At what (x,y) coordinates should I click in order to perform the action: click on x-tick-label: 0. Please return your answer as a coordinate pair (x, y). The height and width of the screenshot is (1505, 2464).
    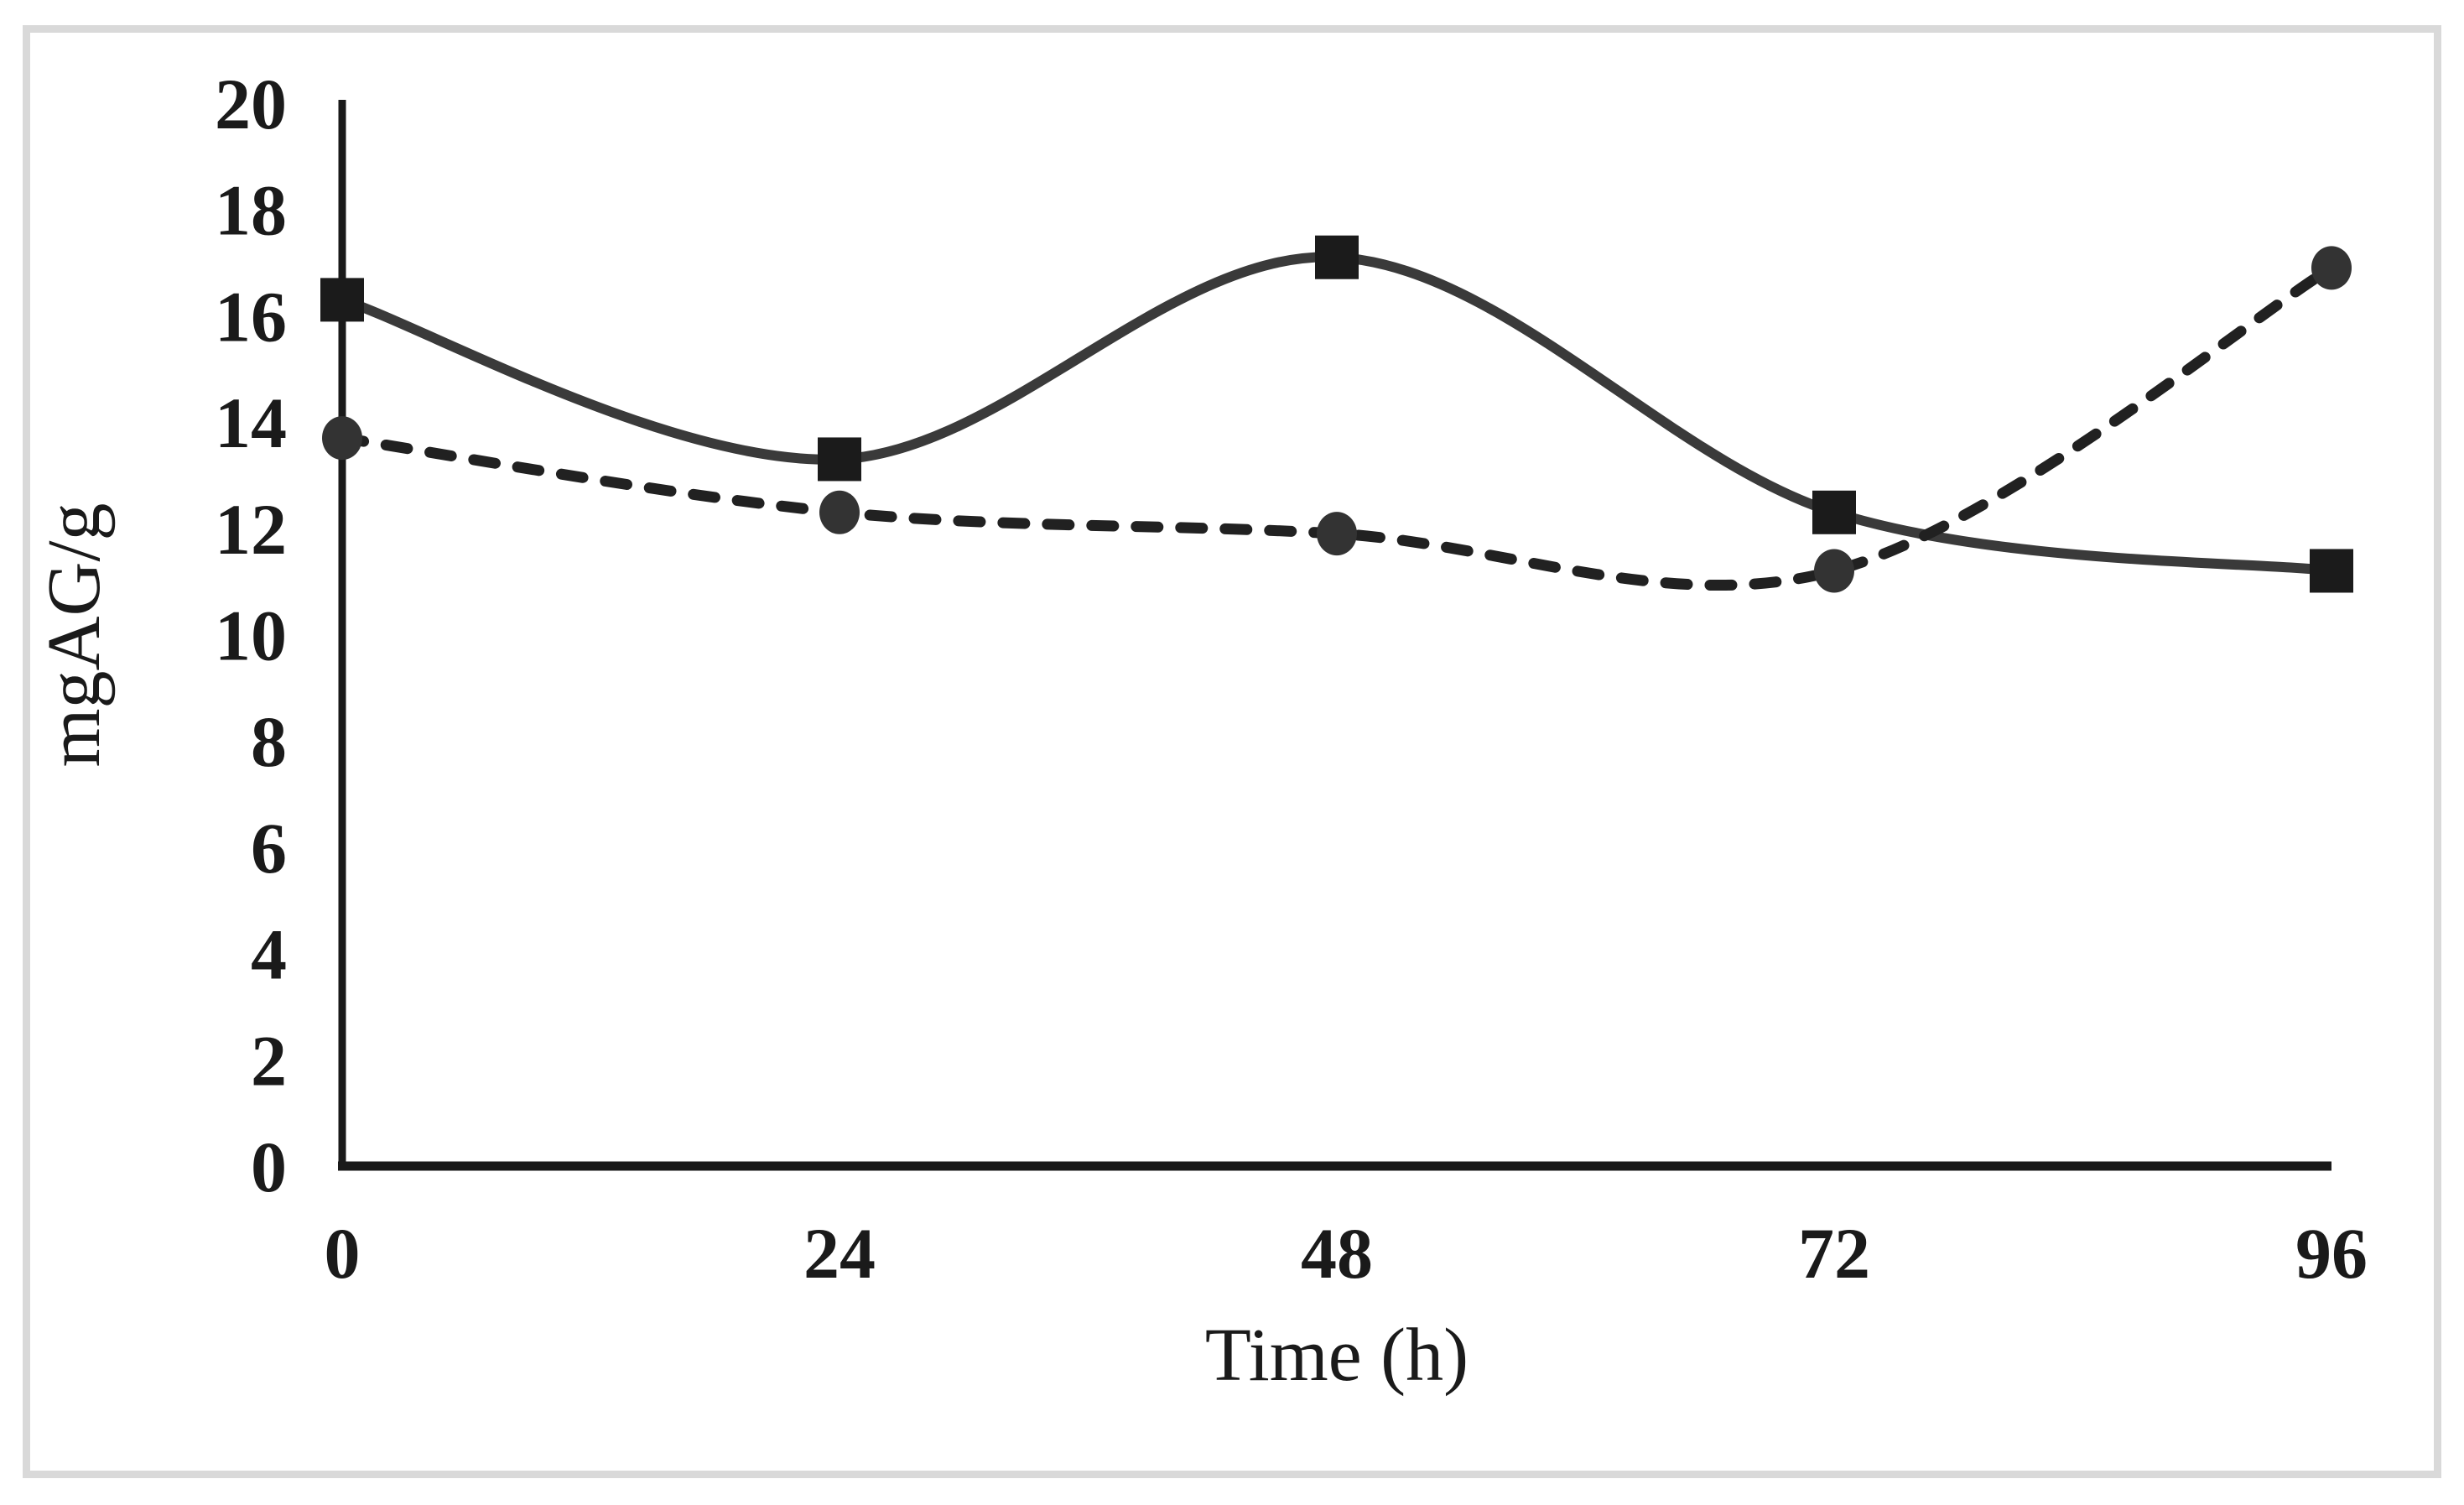
    Looking at the image, I should click on (343, 1253).